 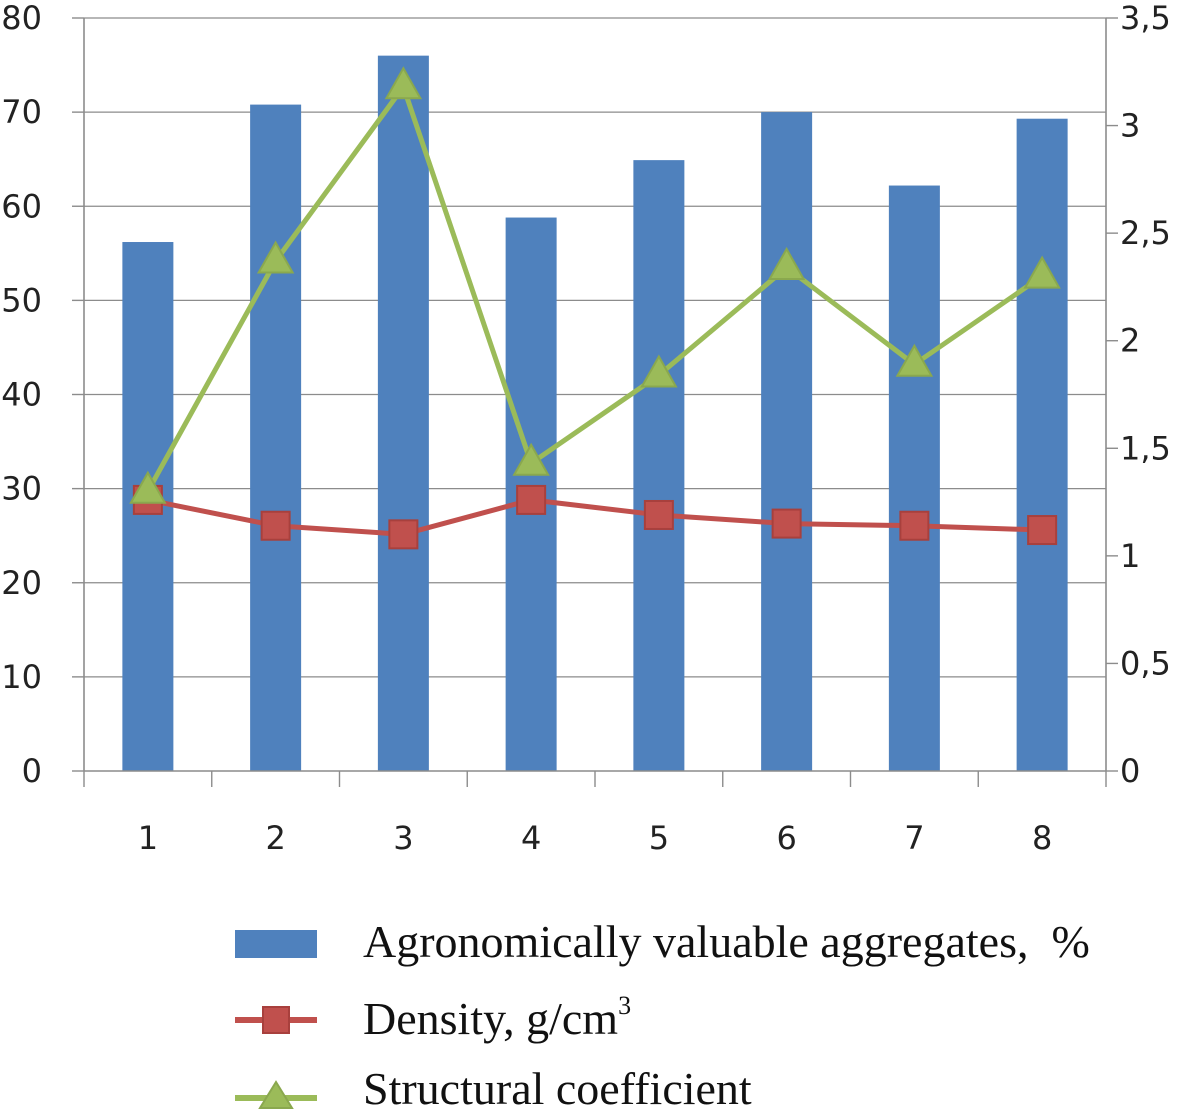 I want to click on x-tick-label: 7, so click(x=914, y=838).